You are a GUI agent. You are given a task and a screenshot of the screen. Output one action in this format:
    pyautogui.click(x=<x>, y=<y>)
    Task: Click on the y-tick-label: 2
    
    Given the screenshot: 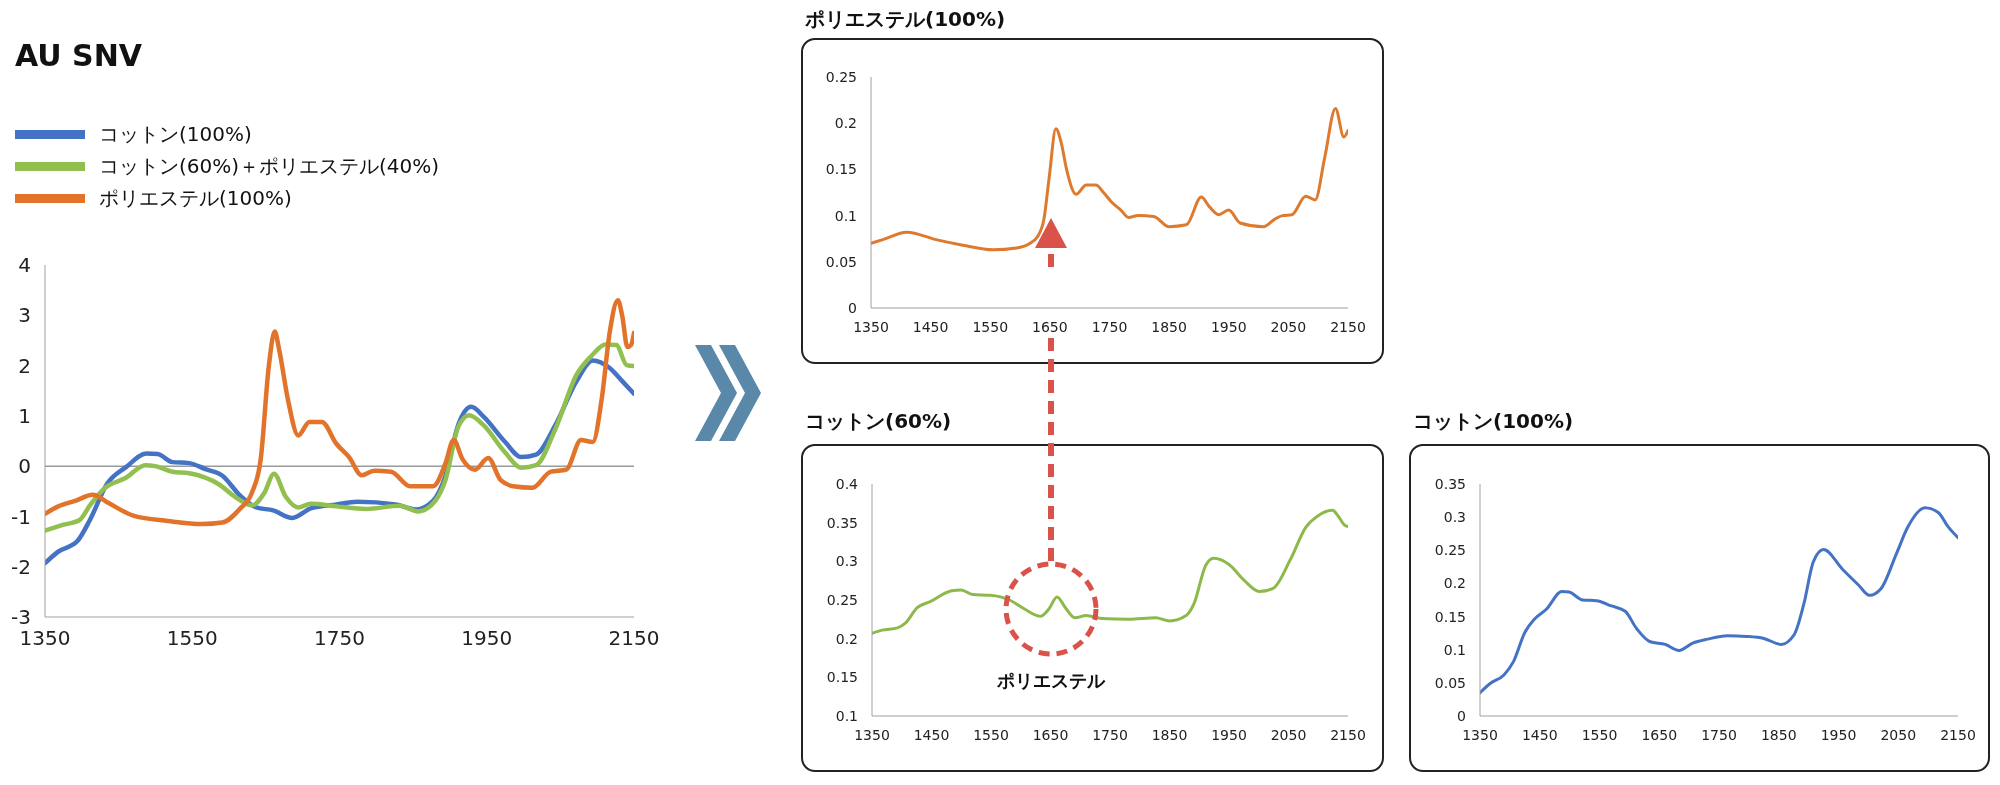 What is the action you would take?
    pyautogui.click(x=24, y=365)
    